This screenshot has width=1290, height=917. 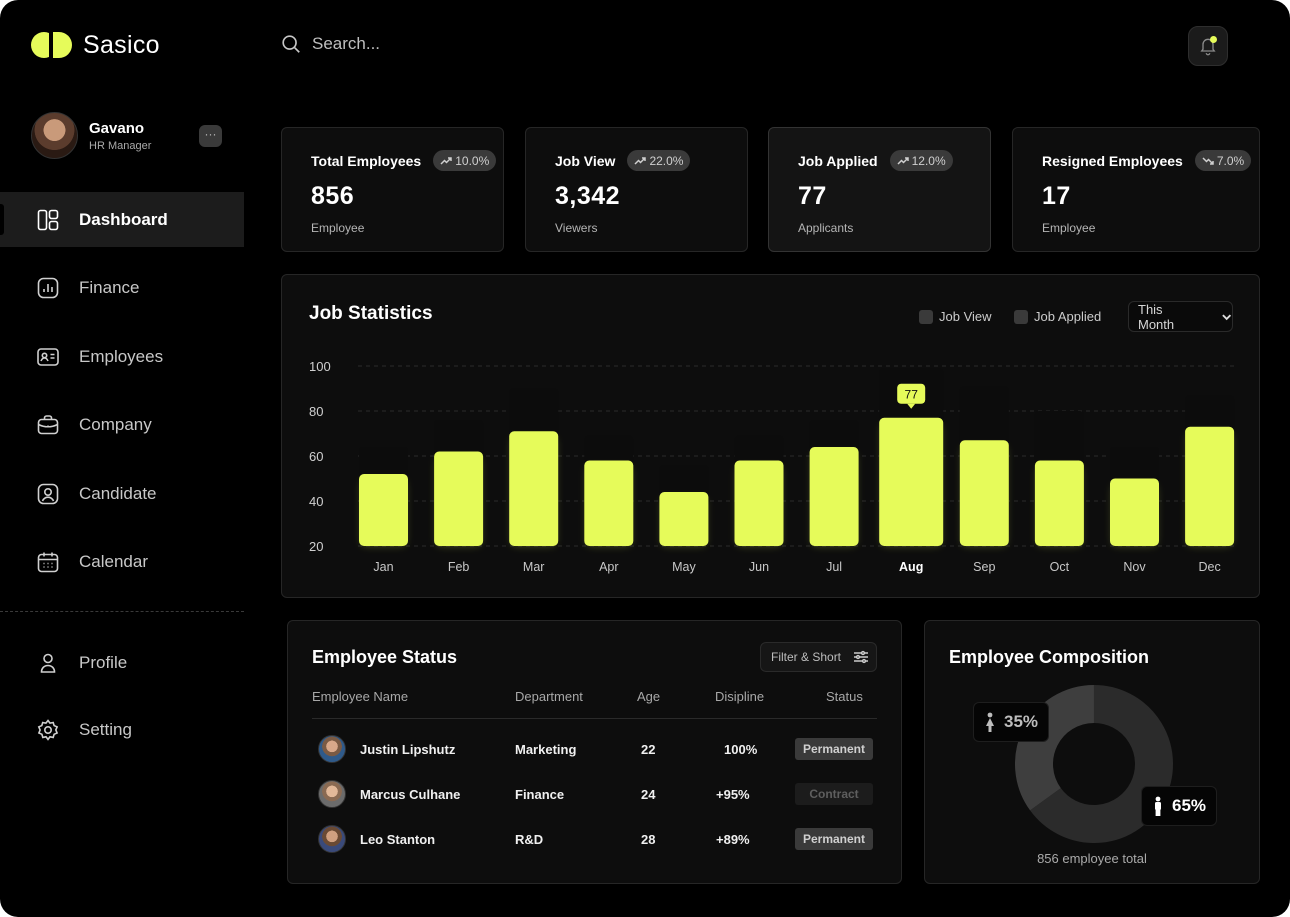 What do you see at coordinates (316, 411) in the screenshot?
I see `y-tick-label: 80` at bounding box center [316, 411].